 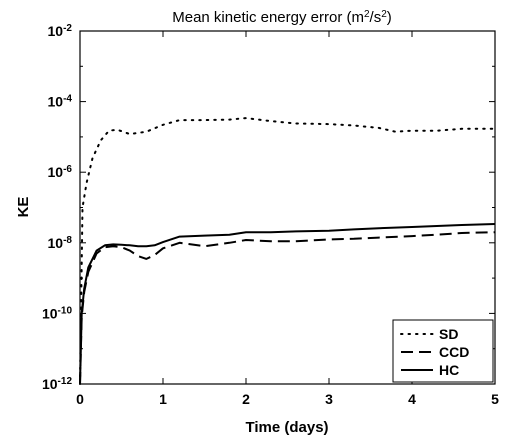 What do you see at coordinates (80, 399) in the screenshot?
I see `x-tick-label: 0` at bounding box center [80, 399].